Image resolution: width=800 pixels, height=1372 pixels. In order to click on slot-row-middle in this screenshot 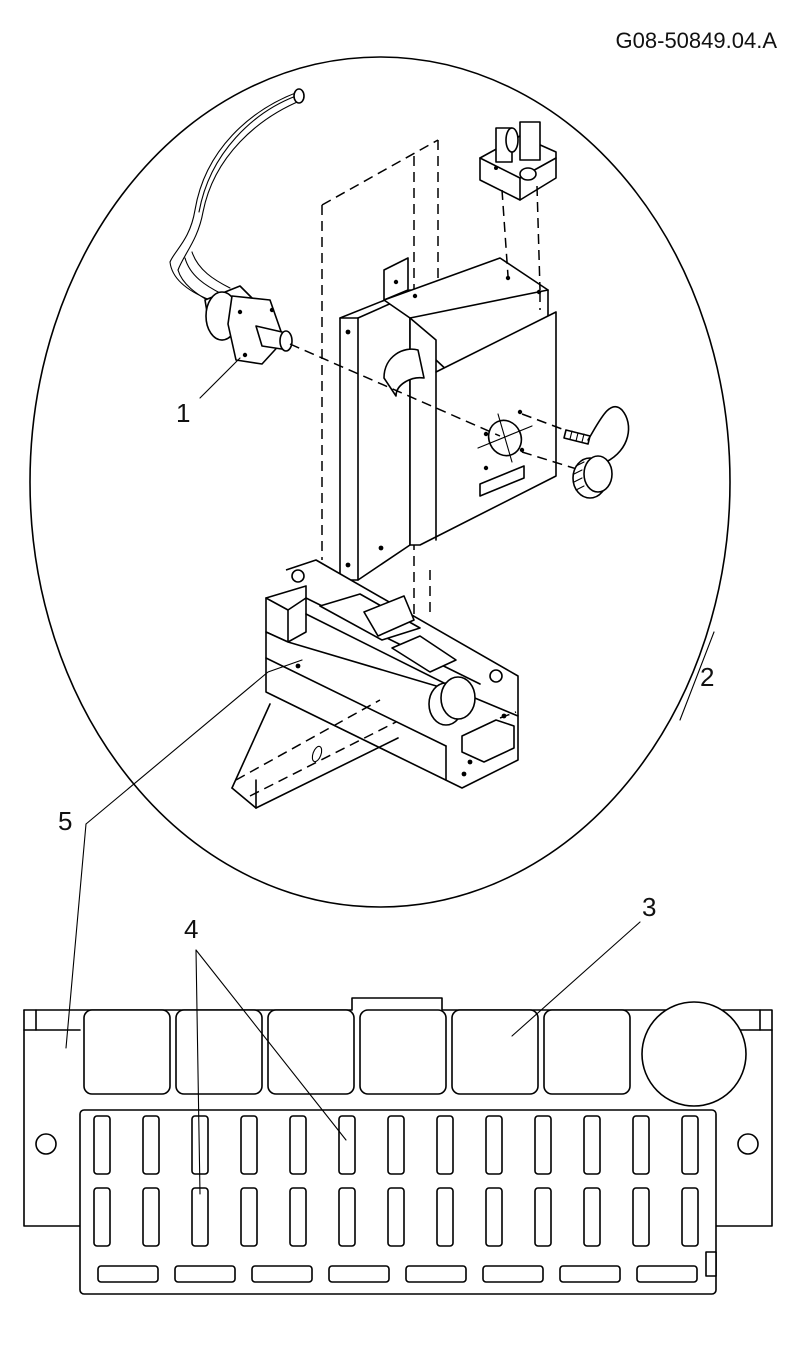, I will do `click(396, 1217)`.